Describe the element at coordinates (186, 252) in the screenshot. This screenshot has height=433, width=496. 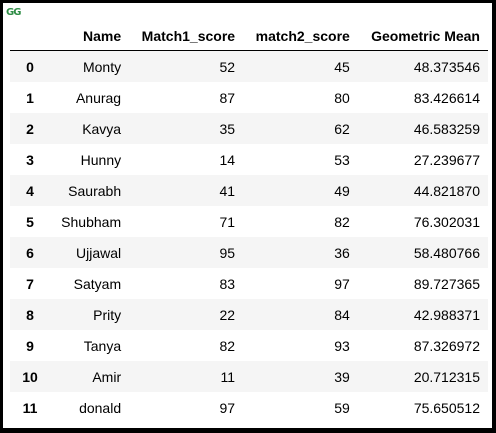
I see `match1-score-cell: 95` at that location.